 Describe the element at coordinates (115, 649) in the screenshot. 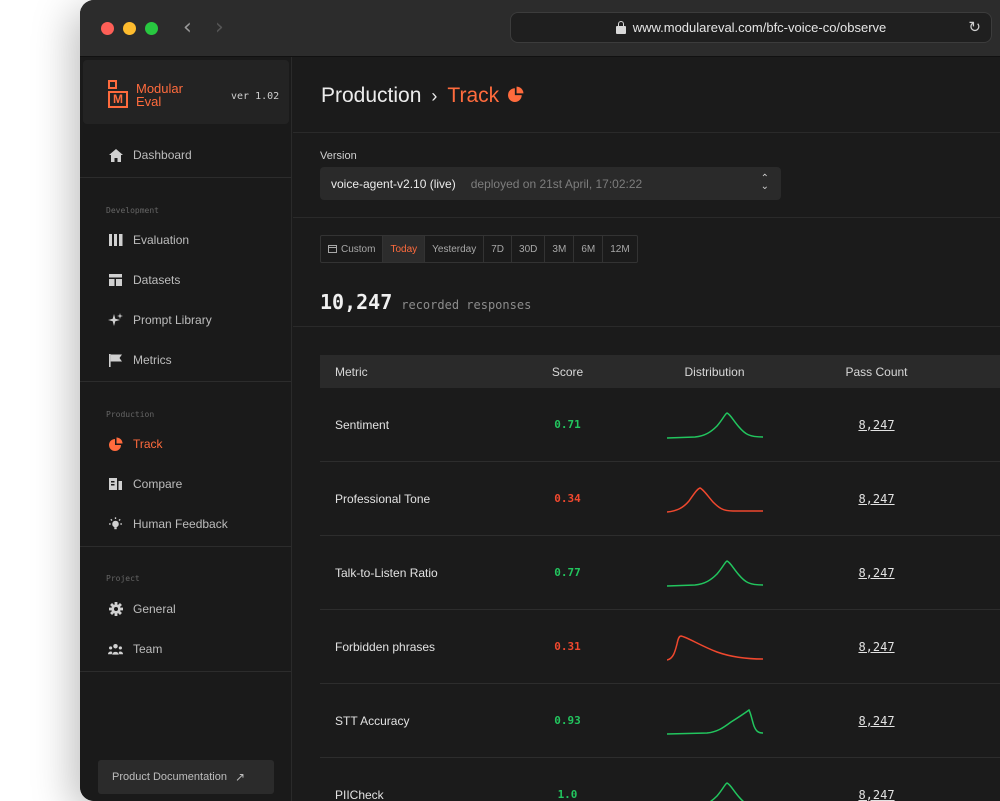

I see `team-icon` at that location.